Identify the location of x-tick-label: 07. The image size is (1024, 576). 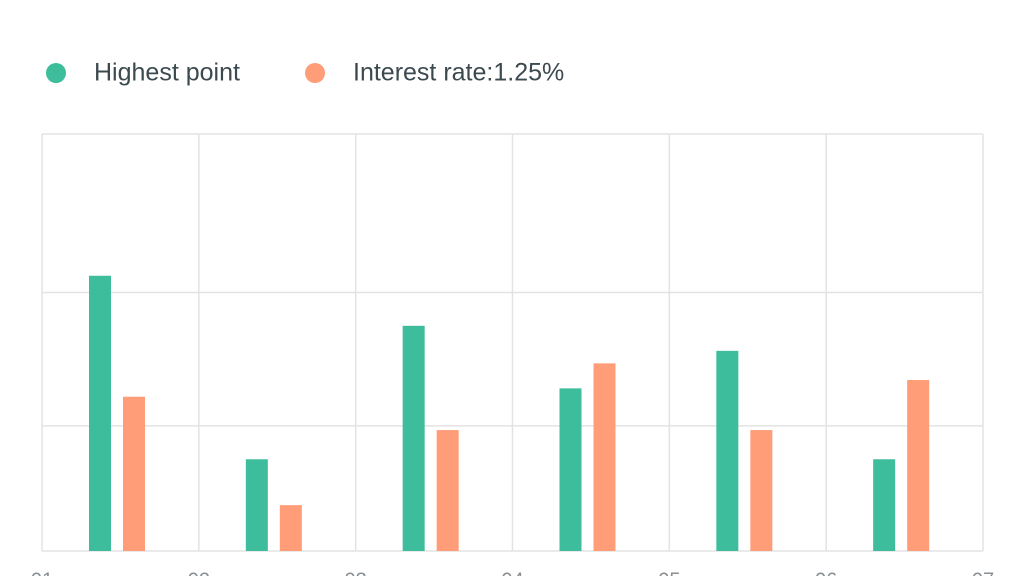
(983, 572).